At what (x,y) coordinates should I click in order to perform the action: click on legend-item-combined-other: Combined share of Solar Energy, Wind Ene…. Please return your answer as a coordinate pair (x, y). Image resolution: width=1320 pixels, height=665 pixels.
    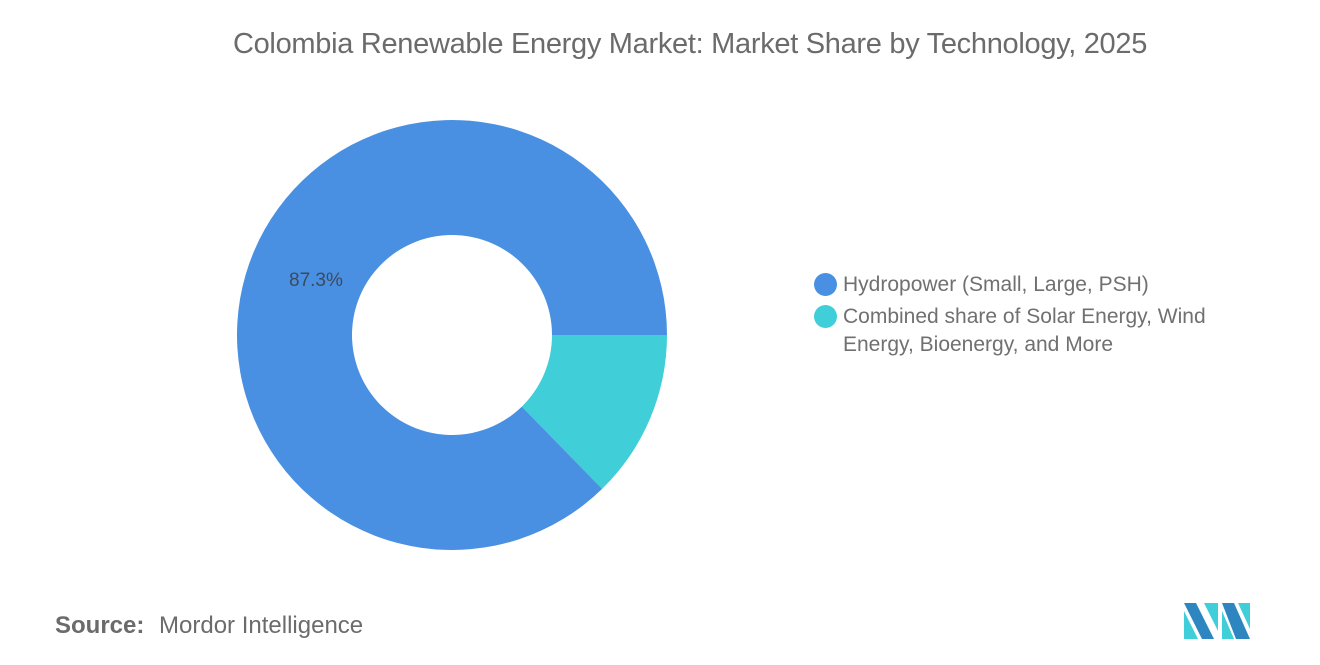
    Looking at the image, I should click on (1034, 331).